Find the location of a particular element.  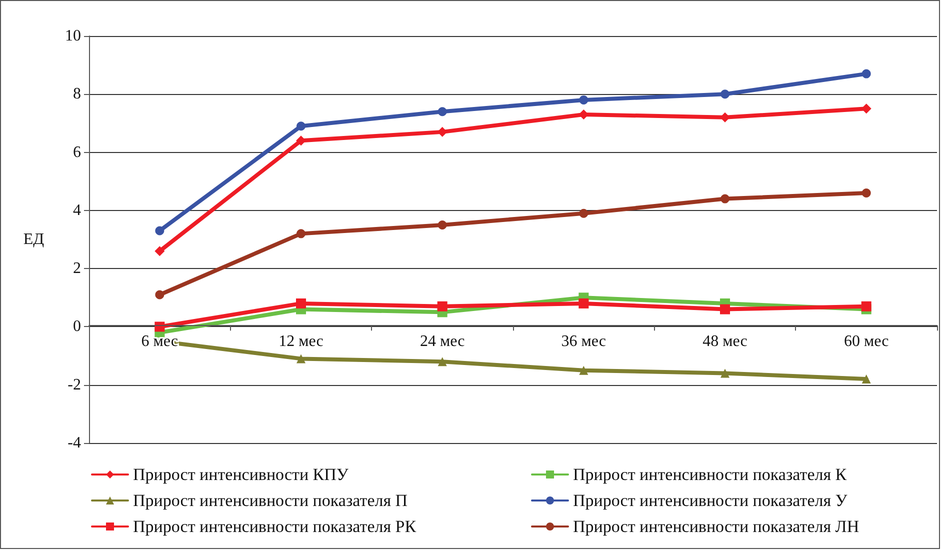

y-axis-title: ЕД is located at coordinates (33, 239).